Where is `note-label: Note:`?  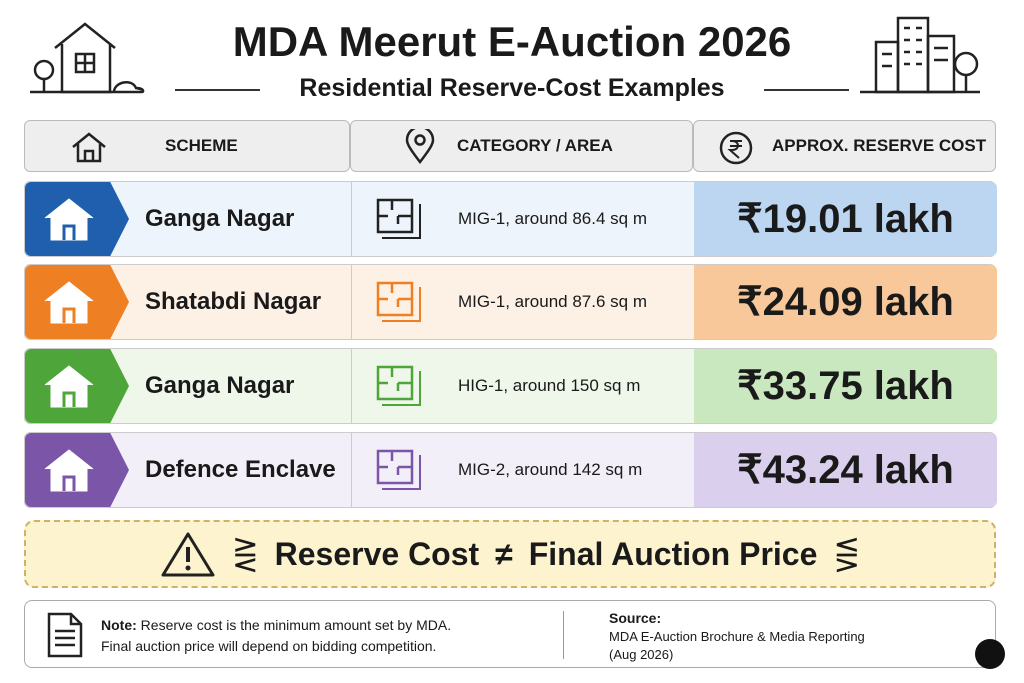
note-label: Note: is located at coordinates (119, 625).